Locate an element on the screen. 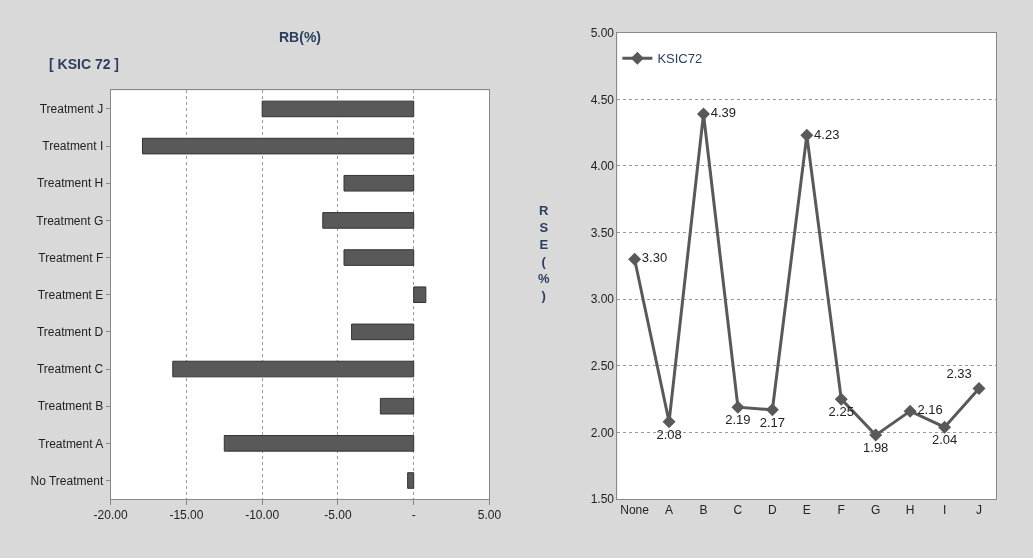  data-label: 1.98 is located at coordinates (876, 448).